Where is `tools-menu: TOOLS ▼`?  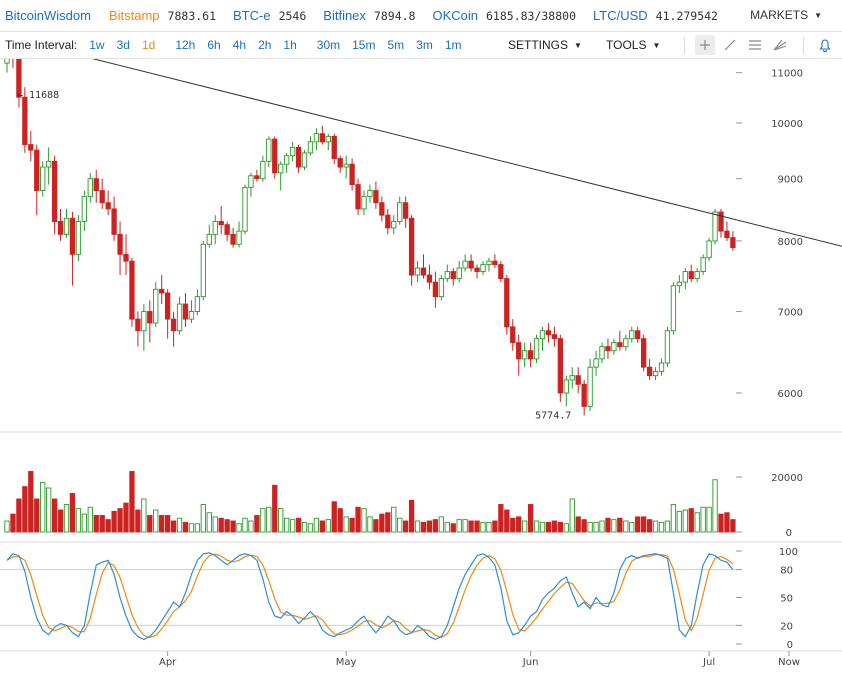 tools-menu: TOOLS ▼ is located at coordinates (633, 45).